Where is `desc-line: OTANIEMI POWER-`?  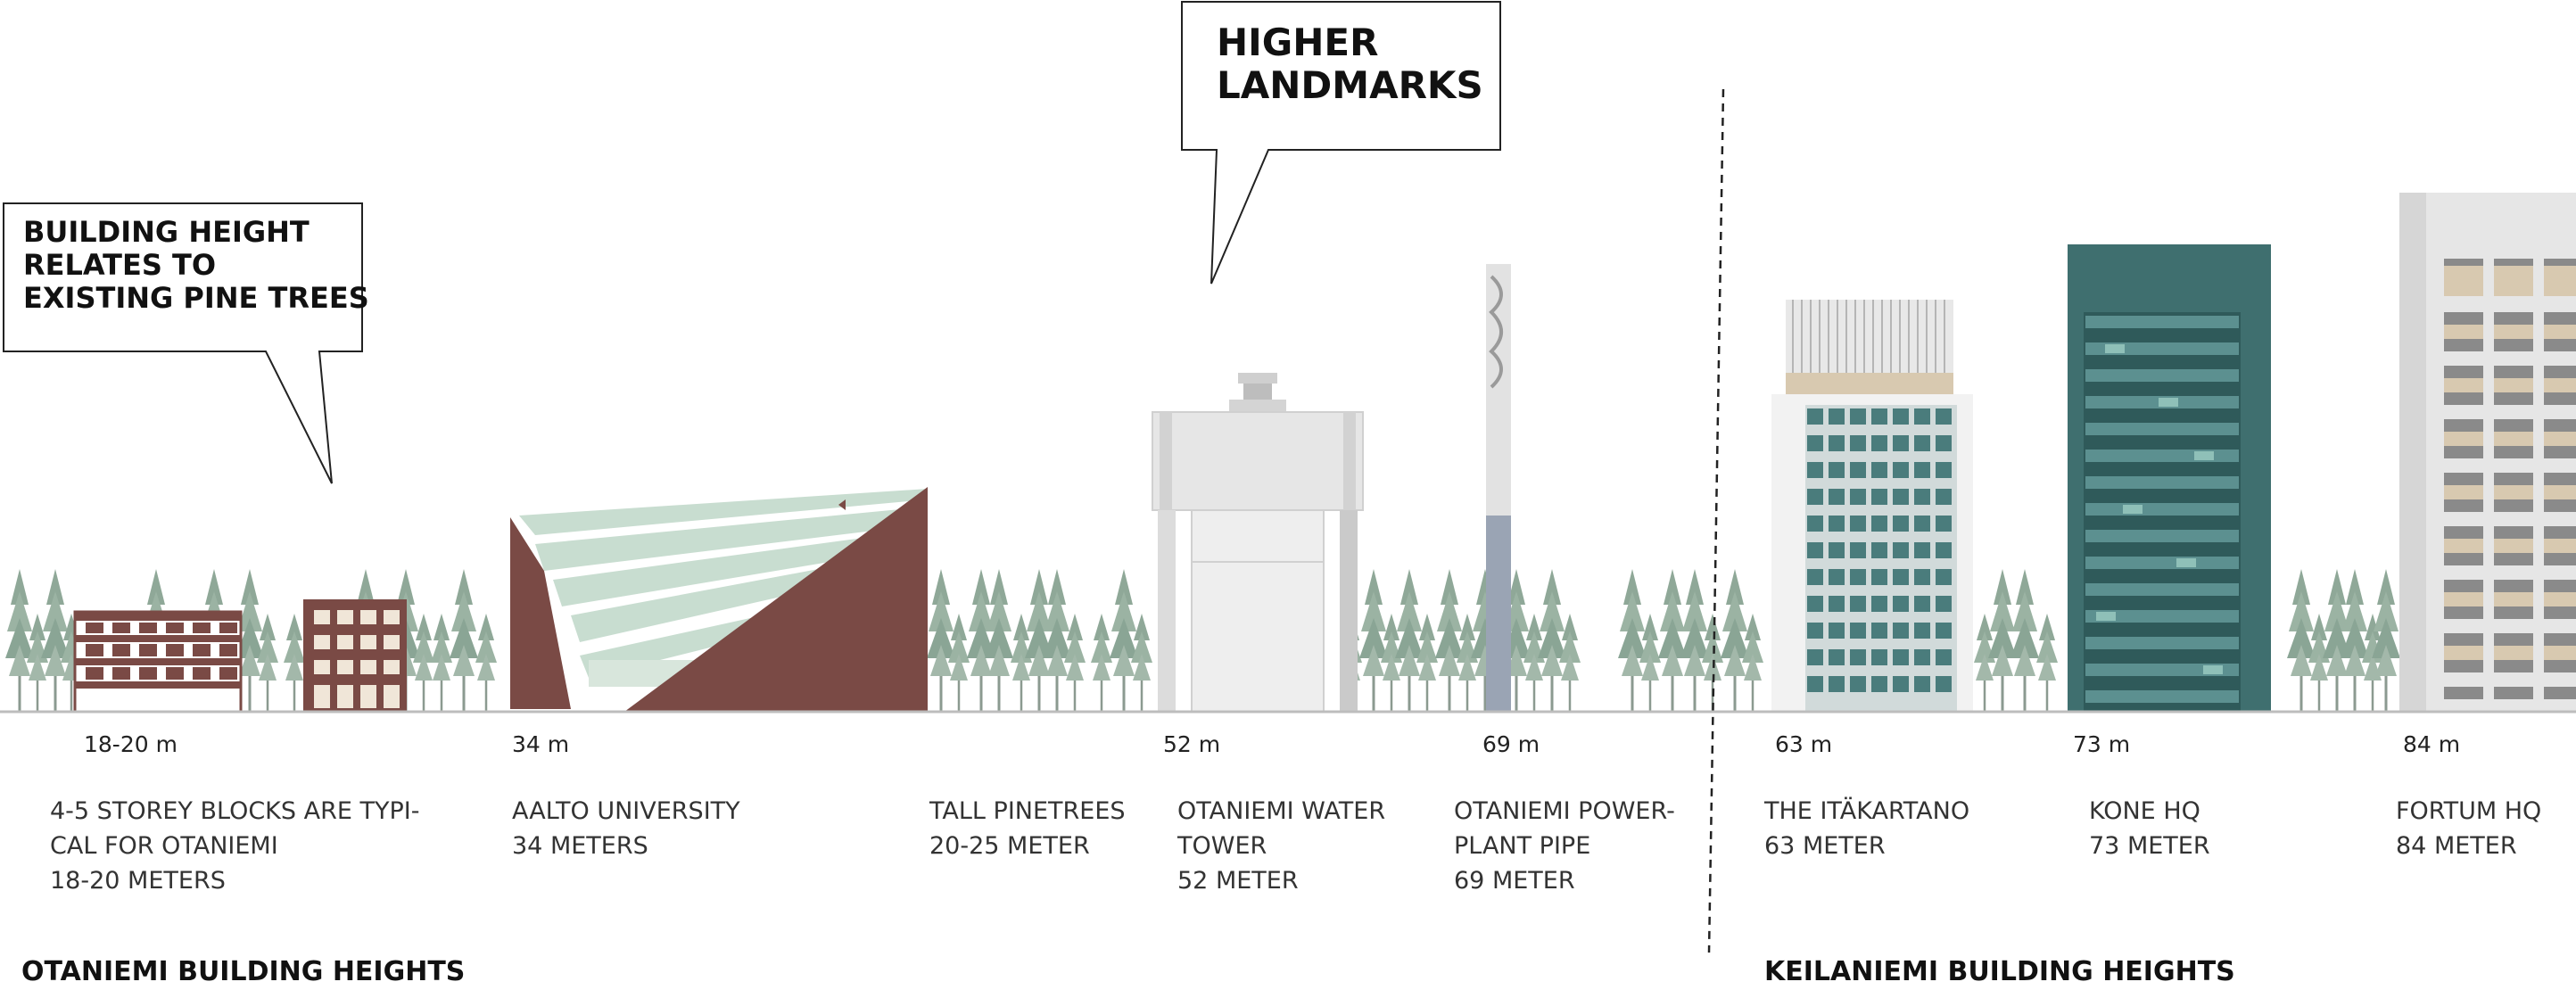
desc-line: OTANIEMI POWER- is located at coordinates (1565, 811).